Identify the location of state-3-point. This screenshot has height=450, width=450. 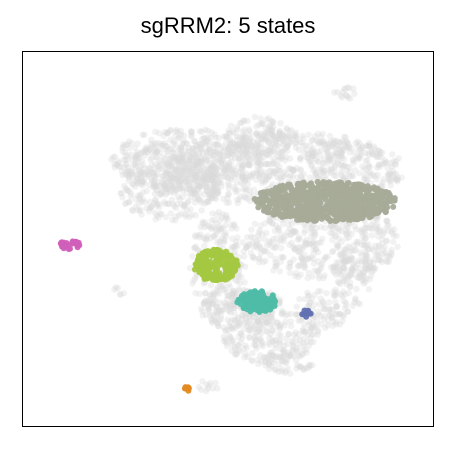
(258, 297).